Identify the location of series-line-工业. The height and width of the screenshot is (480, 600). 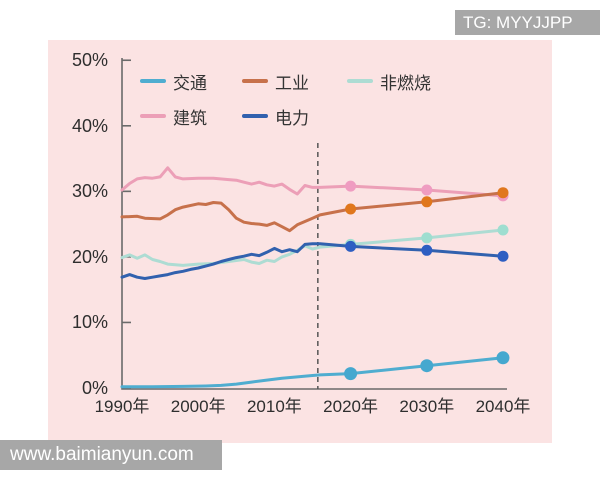
(312, 212).